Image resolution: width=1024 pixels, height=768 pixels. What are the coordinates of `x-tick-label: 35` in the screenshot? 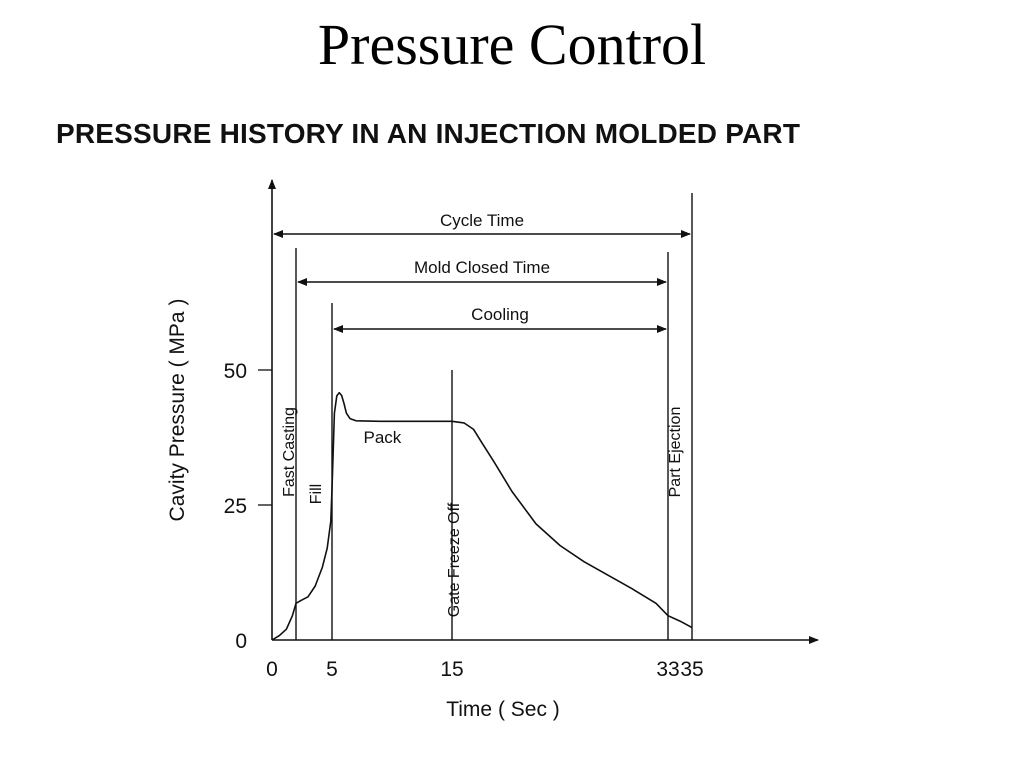 It's located at (691, 669).